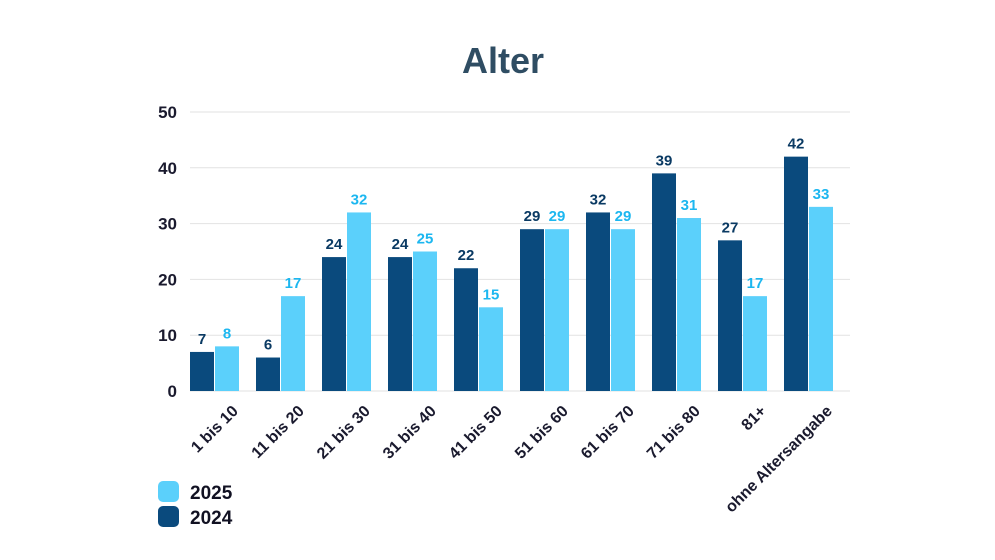 The width and height of the screenshot is (995, 560). Describe the element at coordinates (167, 168) in the screenshot. I see `y-tick-label: 40` at that location.